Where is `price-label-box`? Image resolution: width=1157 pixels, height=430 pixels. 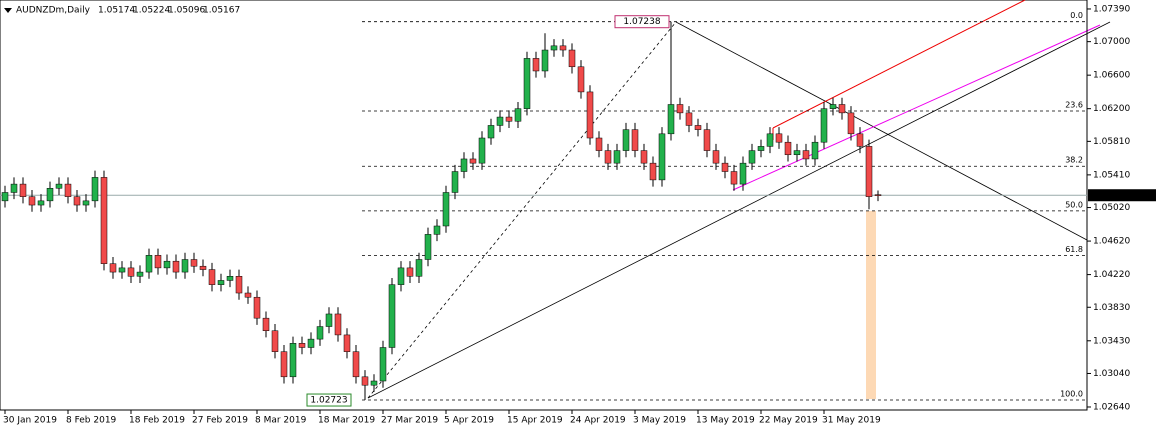 price-label-box is located at coordinates (1122, 195).